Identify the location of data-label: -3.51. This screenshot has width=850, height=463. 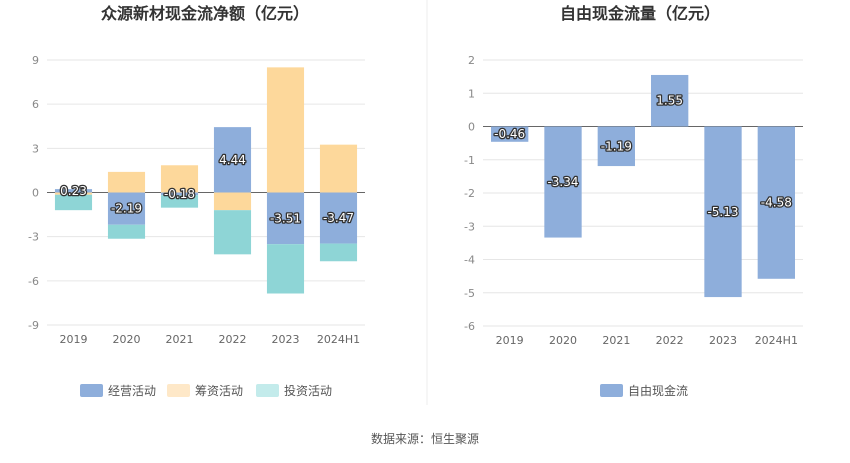
(285, 218).